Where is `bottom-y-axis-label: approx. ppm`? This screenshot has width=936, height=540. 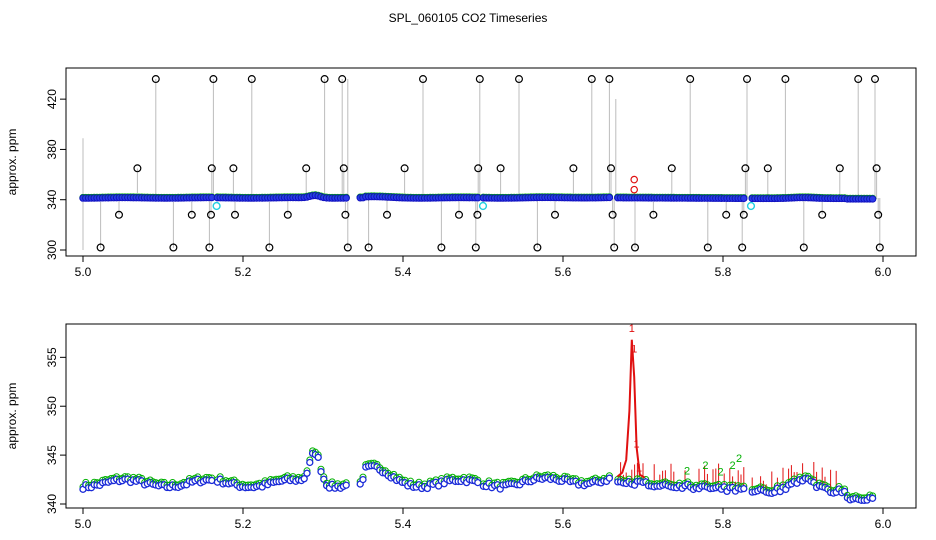
bottom-y-axis-label: approx. ppm is located at coordinates (12, 416).